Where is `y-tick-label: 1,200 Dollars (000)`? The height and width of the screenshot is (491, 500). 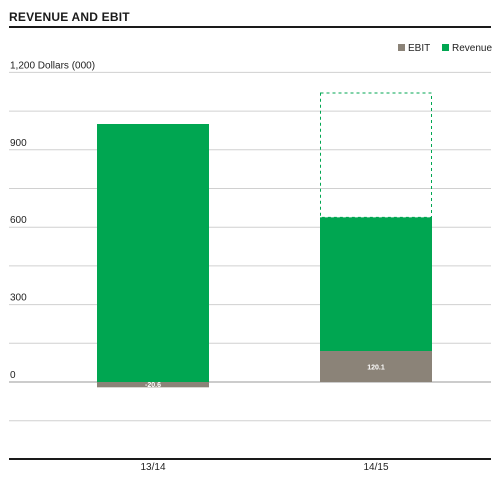
y-tick-label: 1,200 Dollars (000) is located at coordinates (52, 65).